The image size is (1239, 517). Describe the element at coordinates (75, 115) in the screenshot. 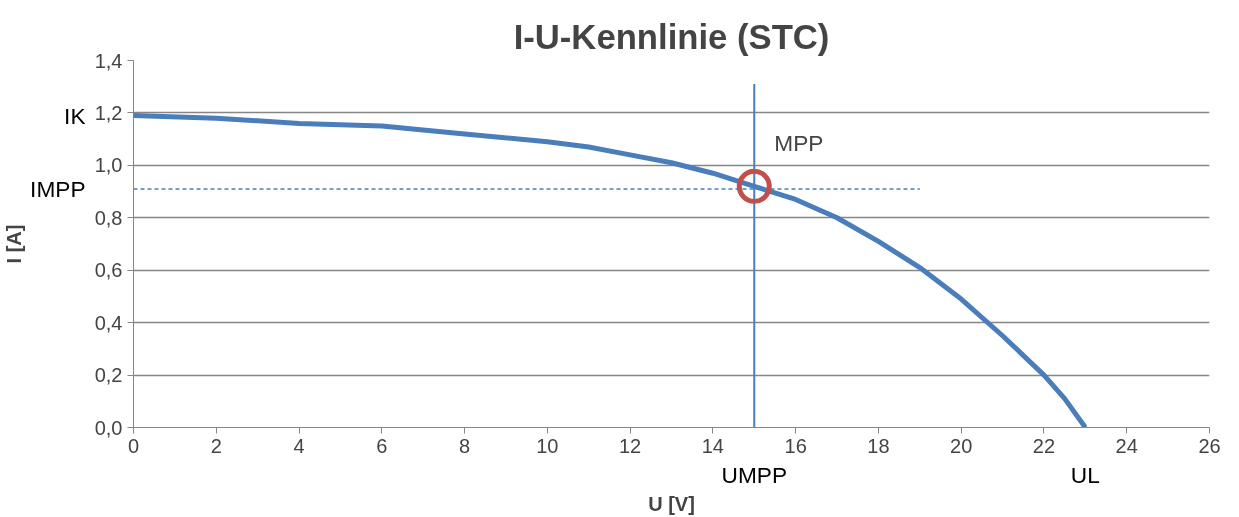

I see `annotation: IK` at that location.